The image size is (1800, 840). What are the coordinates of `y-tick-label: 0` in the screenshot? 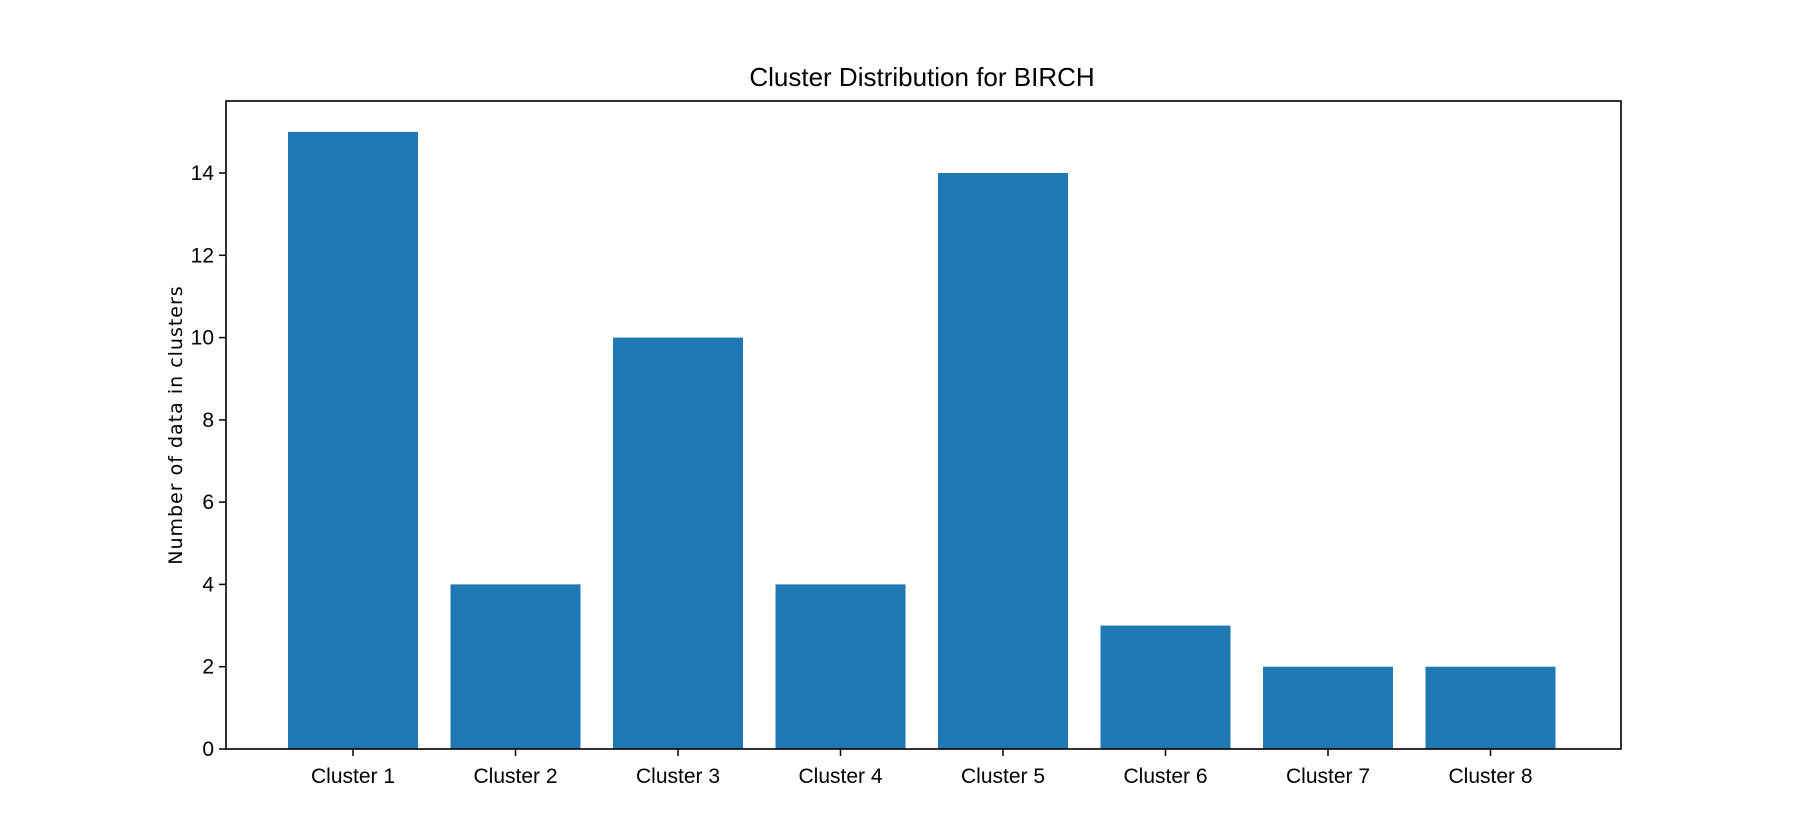 It's located at (208, 749).